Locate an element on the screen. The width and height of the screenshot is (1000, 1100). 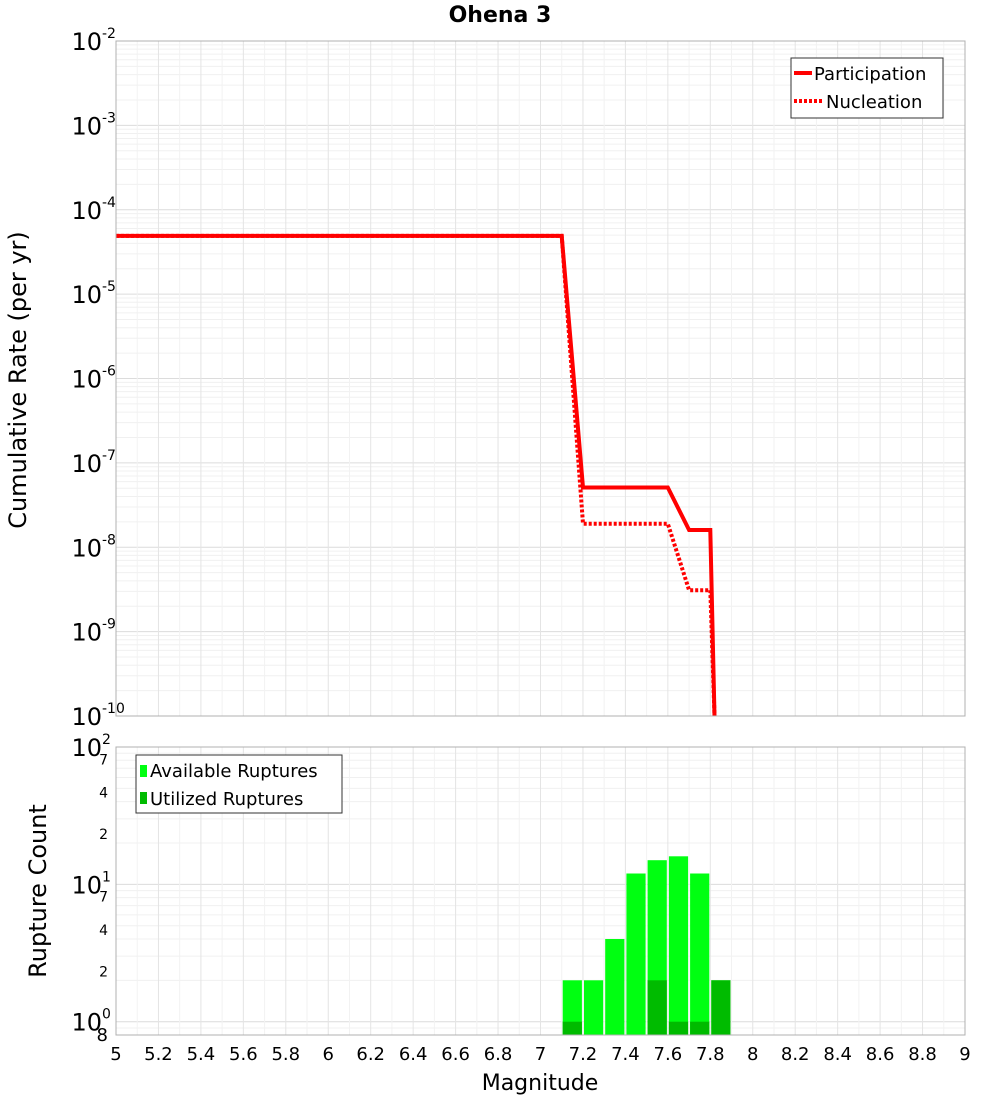
bottom-plot-bars is located at coordinates (646, 945).